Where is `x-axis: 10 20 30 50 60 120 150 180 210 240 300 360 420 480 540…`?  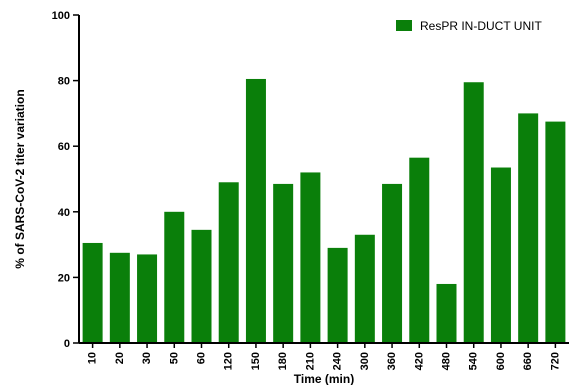
x-axis: 10 20 30 50 60 120 150 180 210 240 300 360 420 480 540… is located at coordinates (324, 356).